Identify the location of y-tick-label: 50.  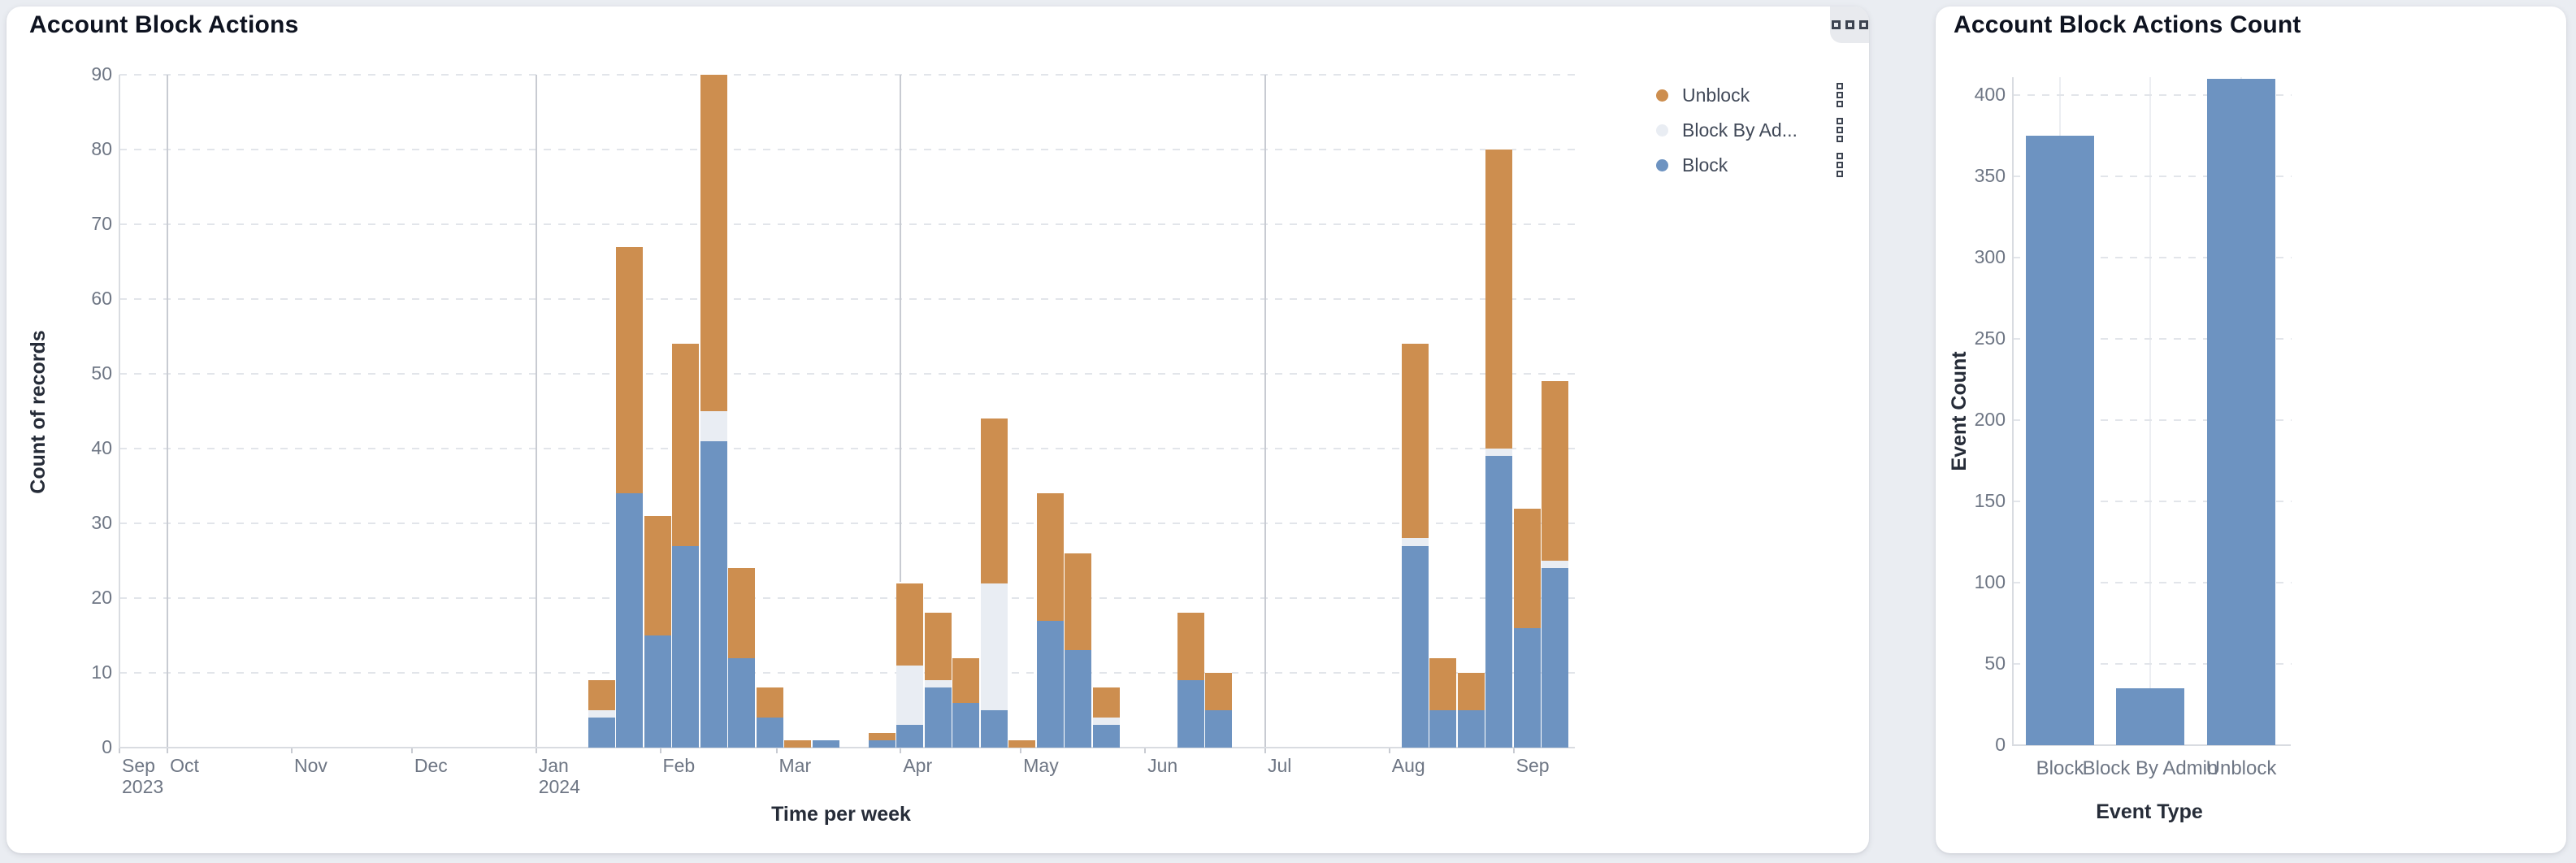
(1995, 664).